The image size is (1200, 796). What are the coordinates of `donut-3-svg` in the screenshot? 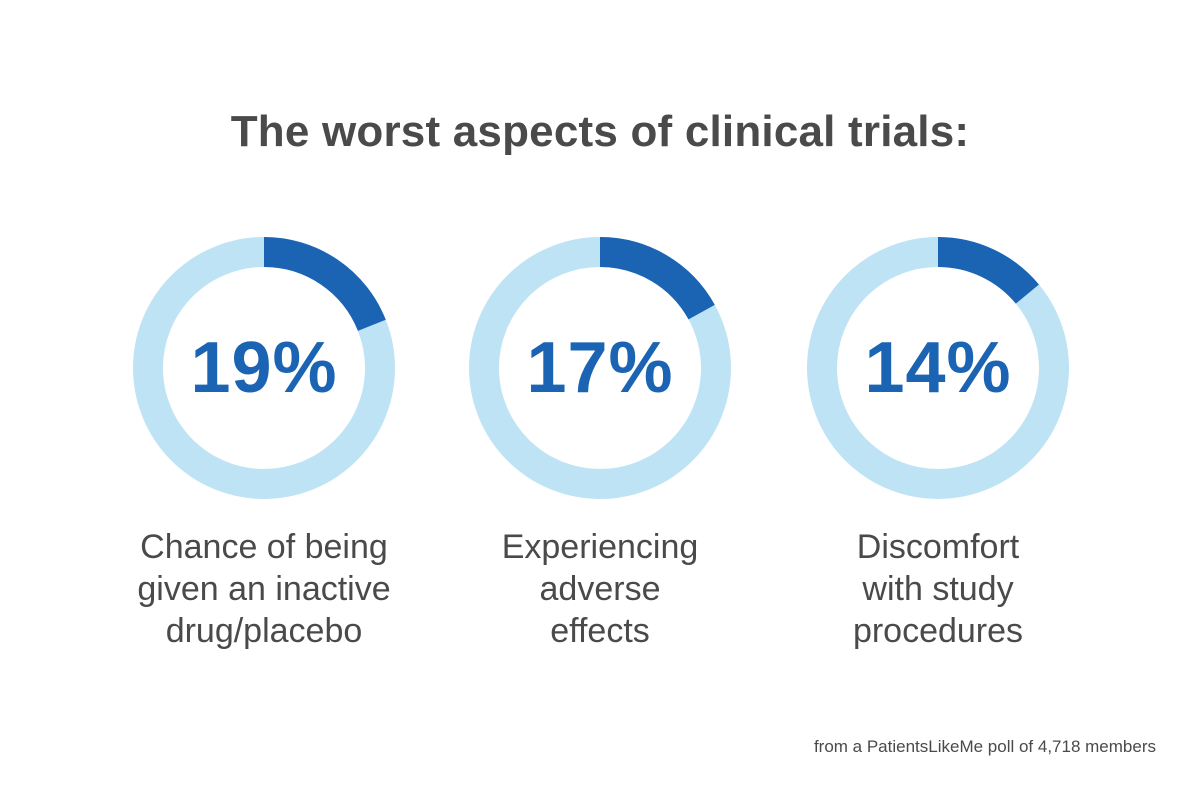 It's located at (938, 368).